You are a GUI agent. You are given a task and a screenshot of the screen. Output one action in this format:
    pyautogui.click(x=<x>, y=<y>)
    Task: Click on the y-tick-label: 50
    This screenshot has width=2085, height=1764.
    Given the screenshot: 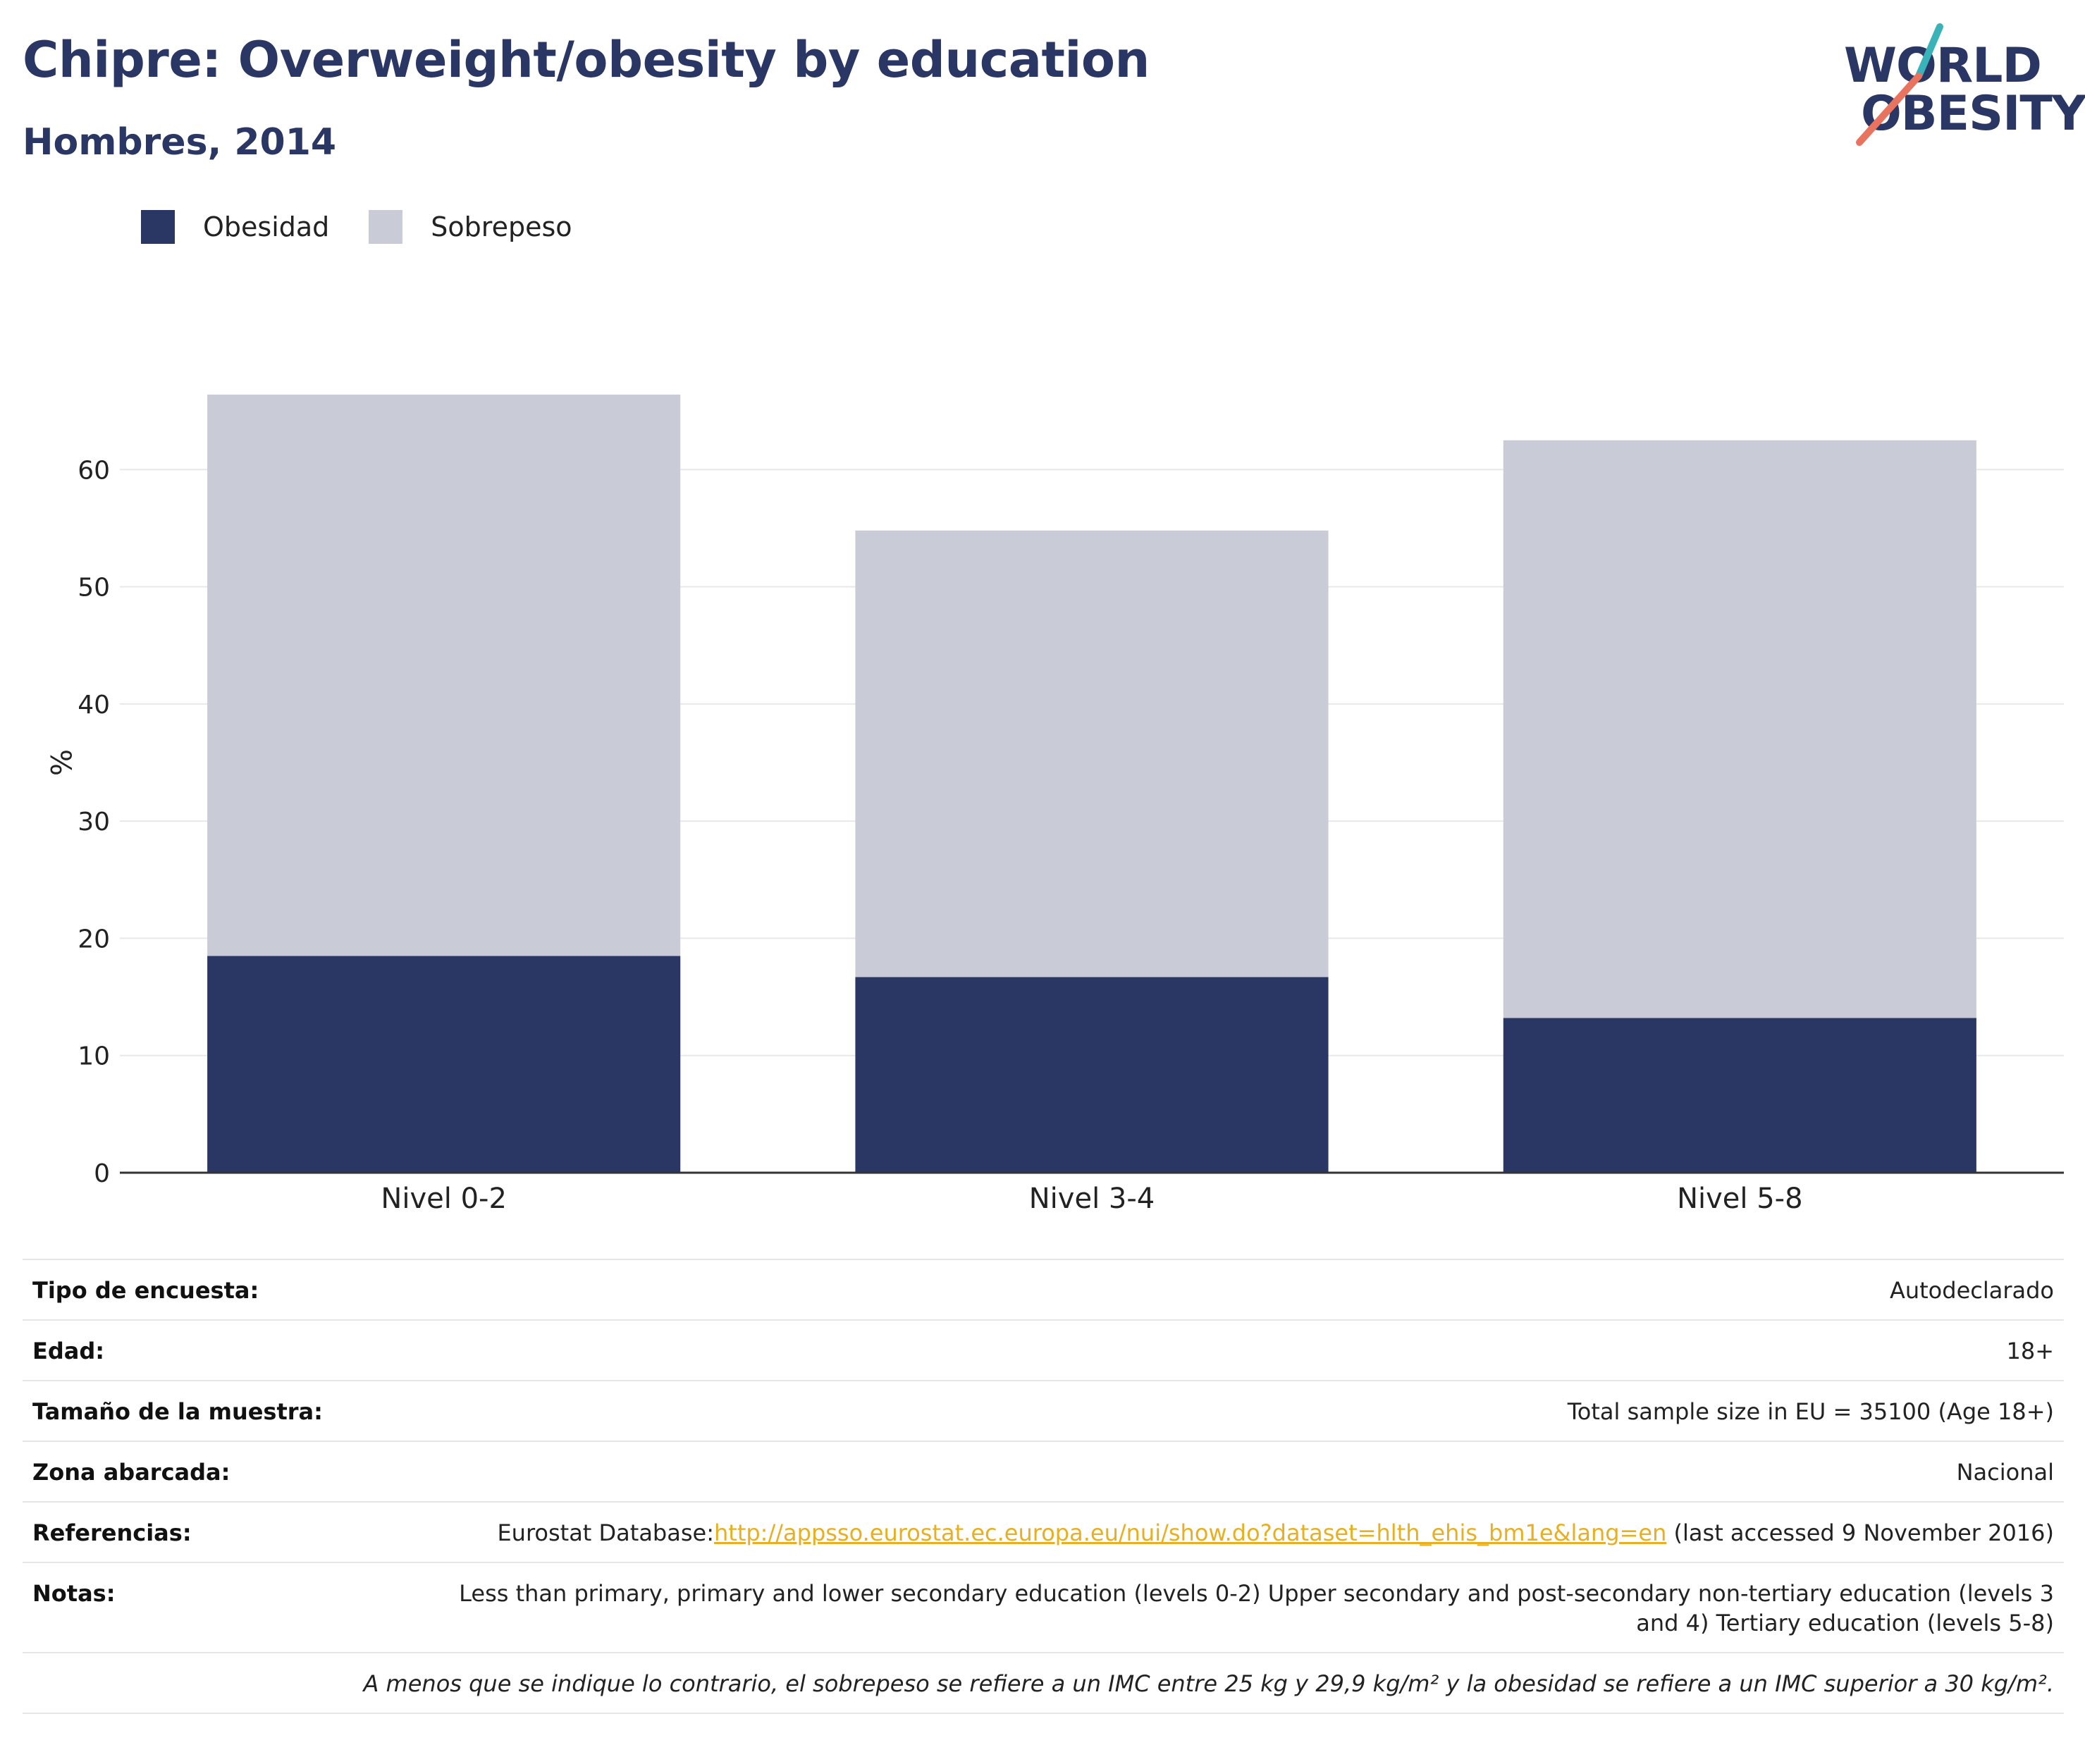 What is the action you would take?
    pyautogui.click(x=94, y=588)
    